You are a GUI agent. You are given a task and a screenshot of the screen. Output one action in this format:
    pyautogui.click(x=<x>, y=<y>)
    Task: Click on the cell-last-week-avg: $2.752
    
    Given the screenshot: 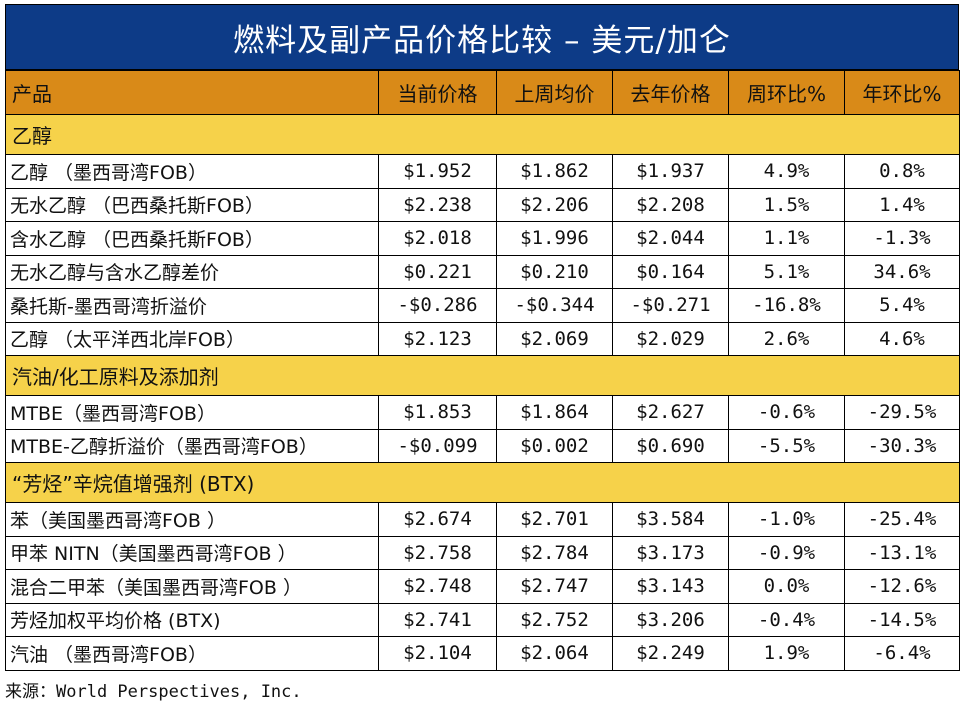 What is the action you would take?
    pyautogui.click(x=554, y=619)
    